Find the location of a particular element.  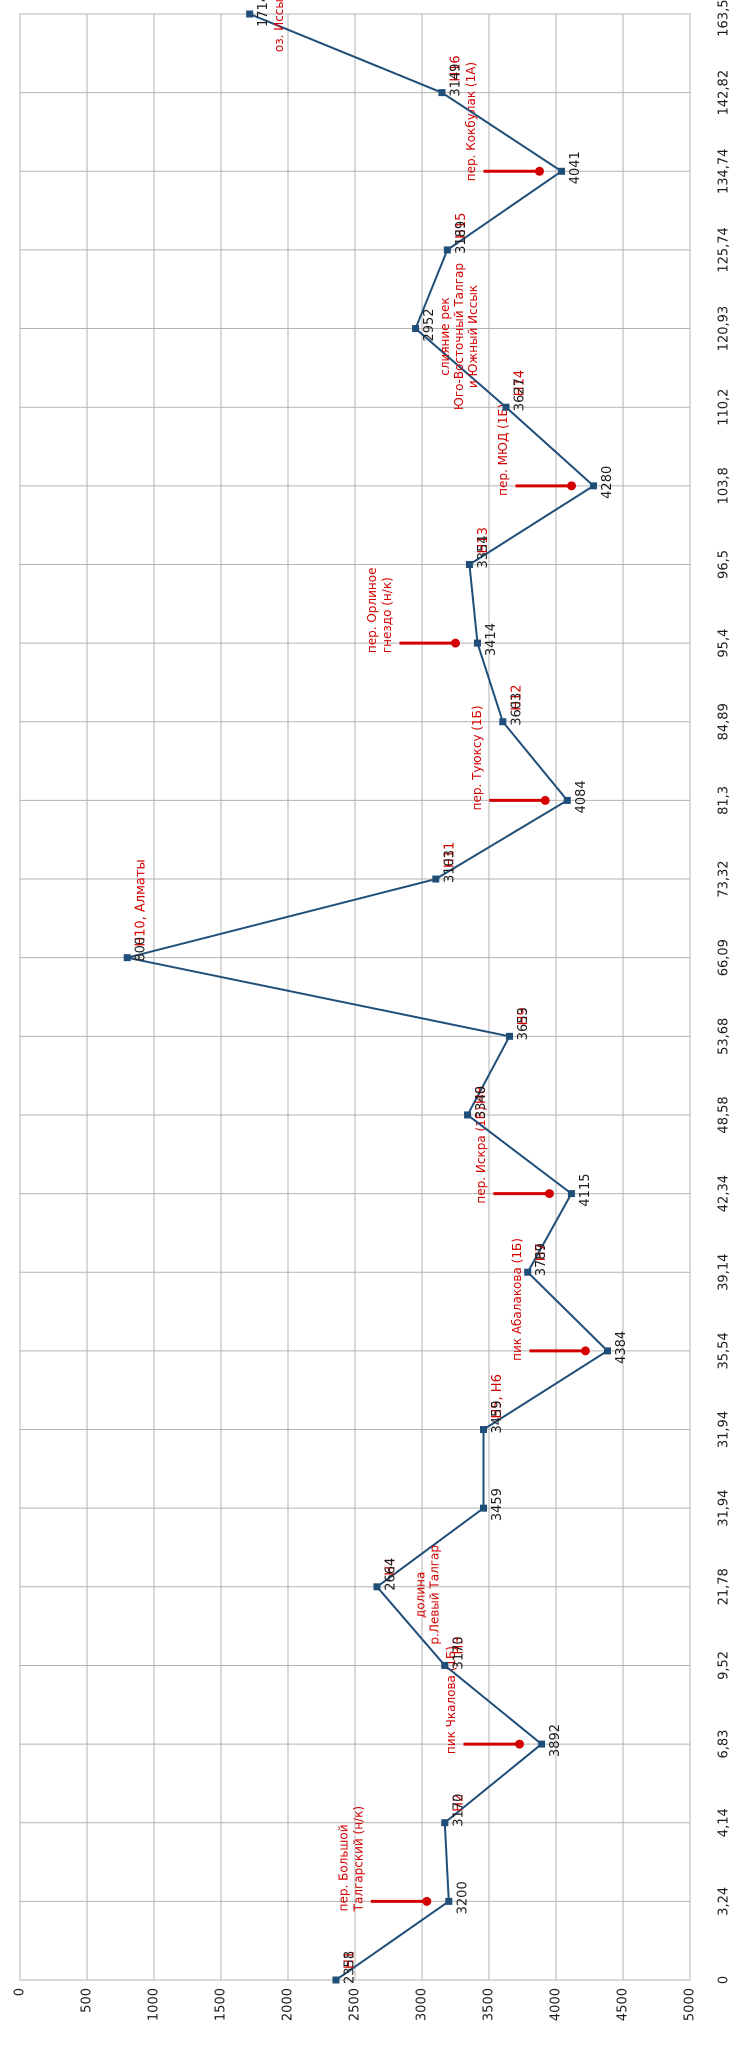

point-value-label: 3149 is located at coordinates (455, 80).